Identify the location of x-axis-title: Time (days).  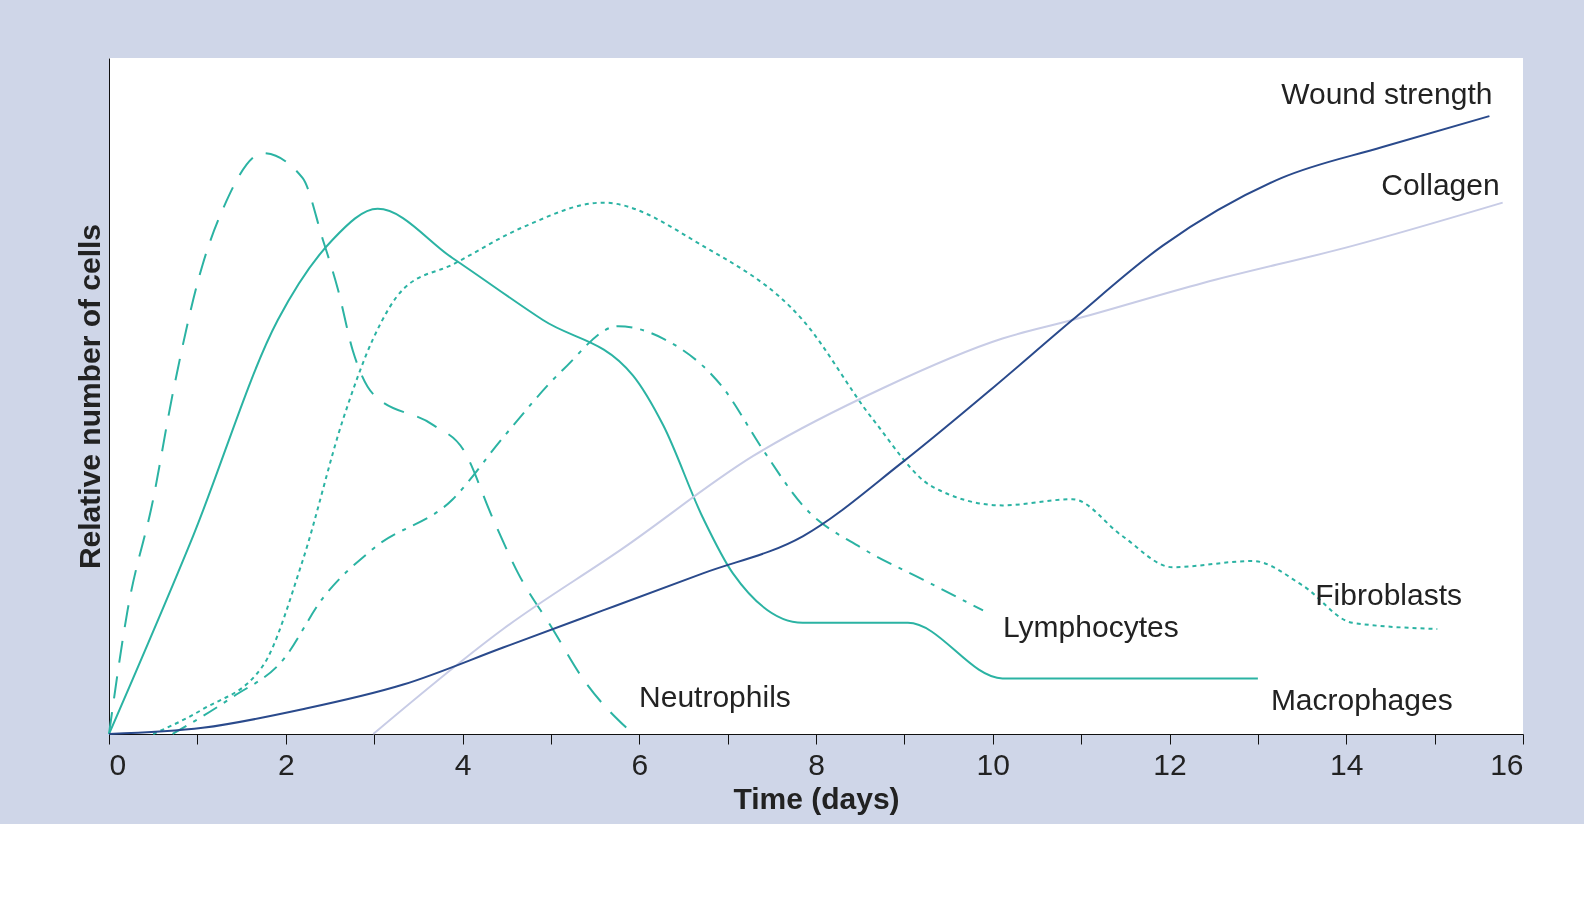
(816, 798).